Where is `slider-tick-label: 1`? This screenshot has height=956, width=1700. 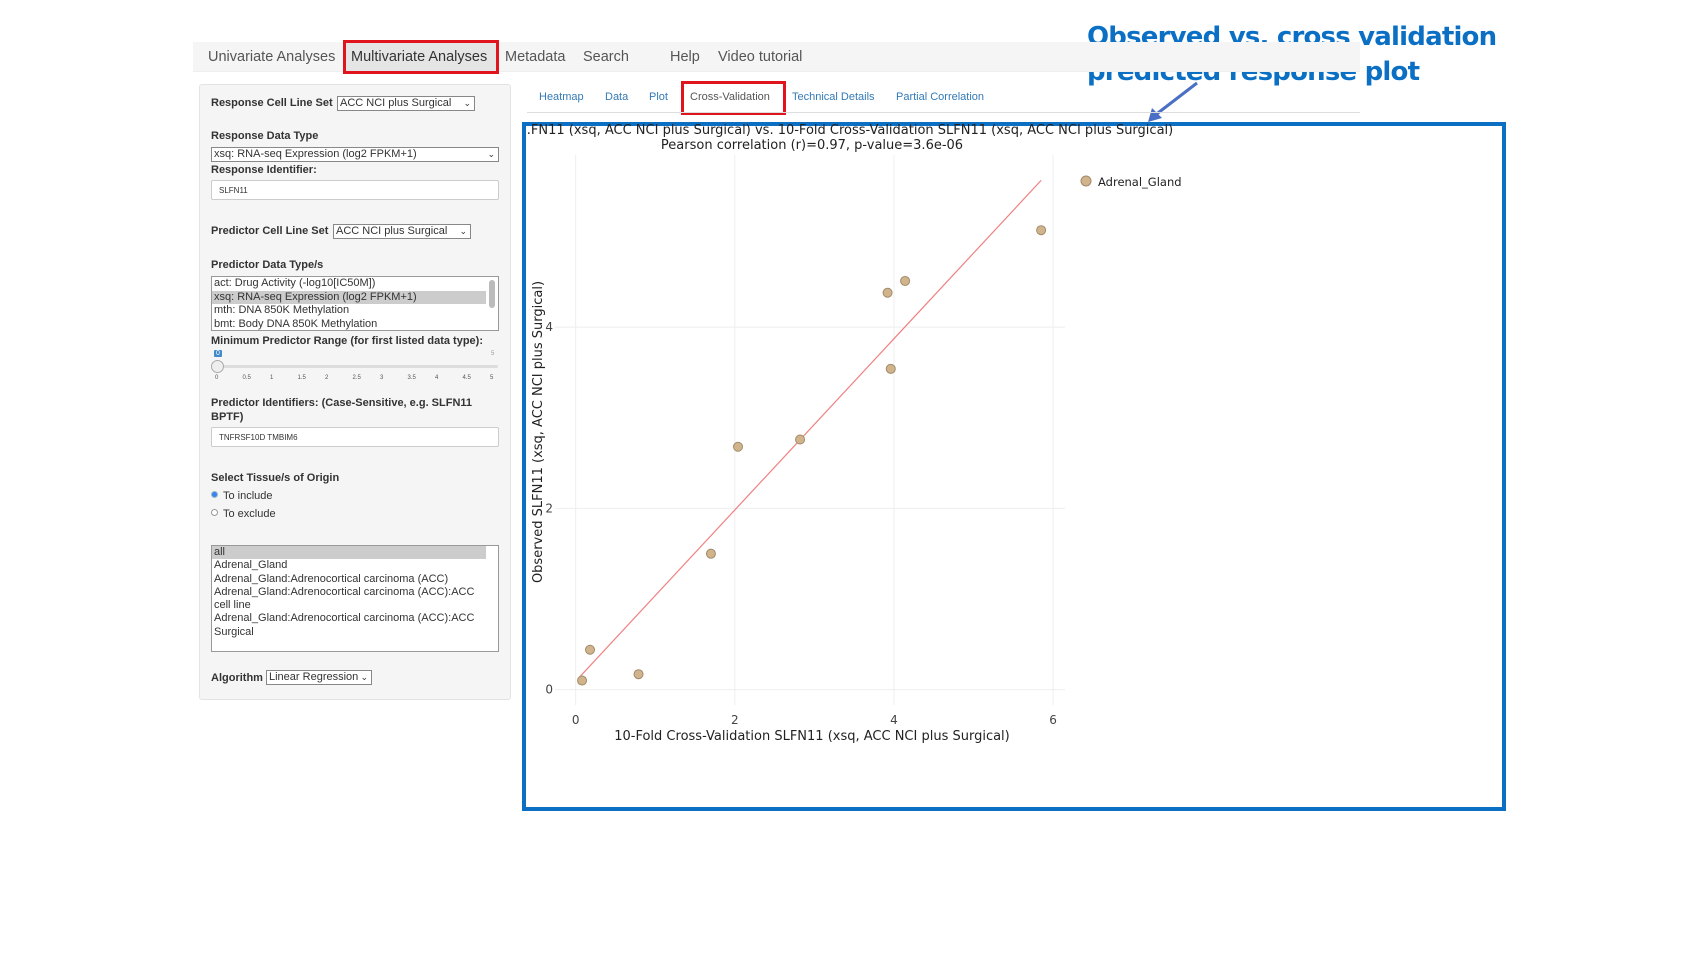 slider-tick-label: 1 is located at coordinates (272, 378).